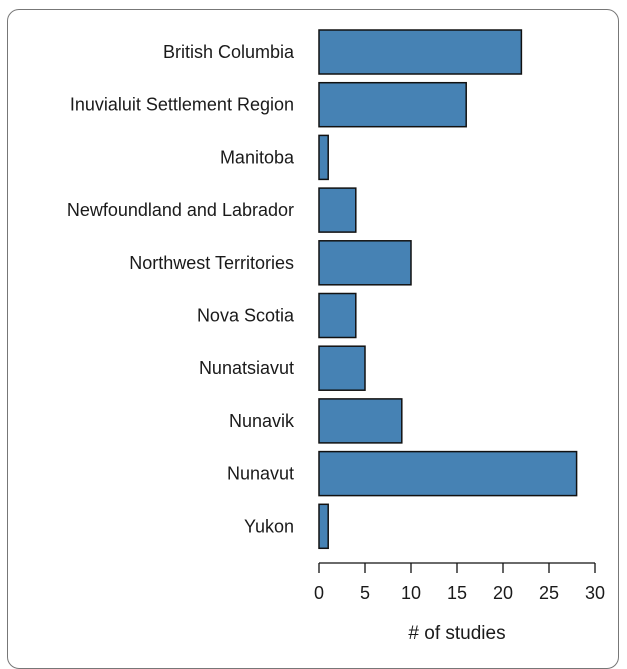  What do you see at coordinates (269, 526) in the screenshot?
I see `category-label-yukon: Yukon` at bounding box center [269, 526].